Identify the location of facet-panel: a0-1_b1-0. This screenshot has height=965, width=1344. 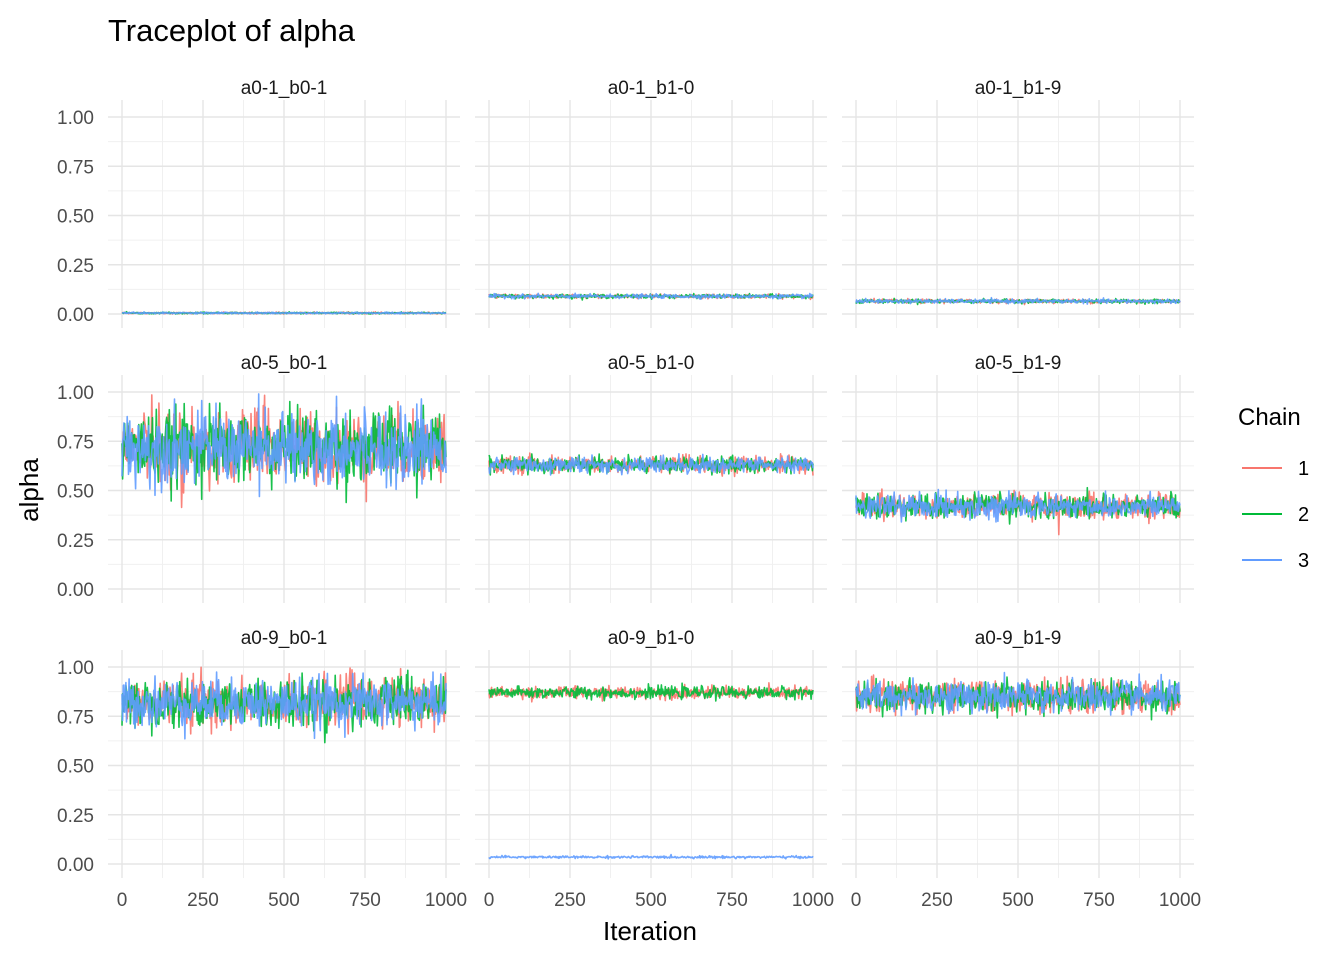
(651, 203).